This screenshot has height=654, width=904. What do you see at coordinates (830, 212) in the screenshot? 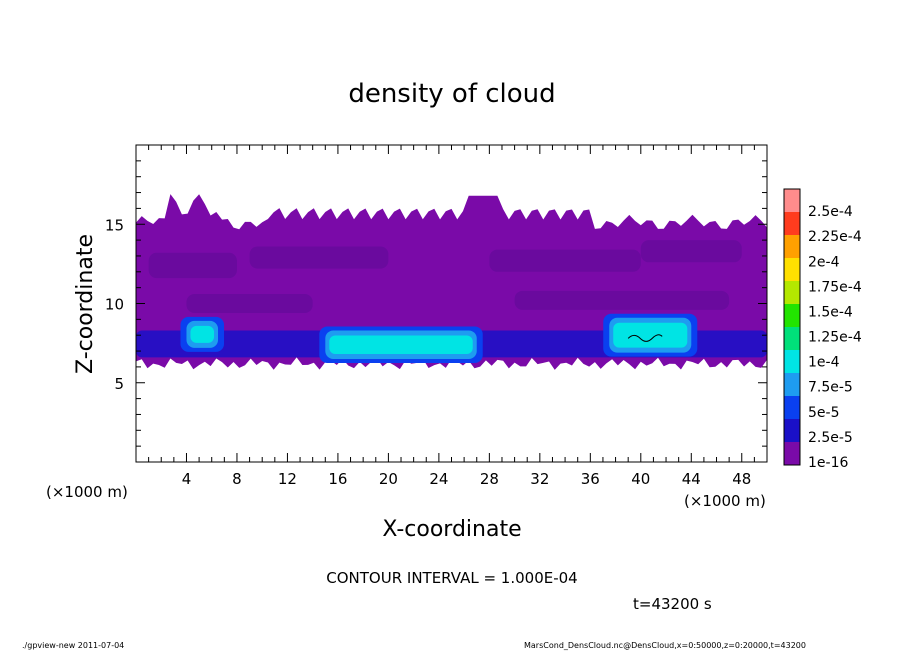
I see `colorbar-label: 2.5e-4` at bounding box center [830, 212].